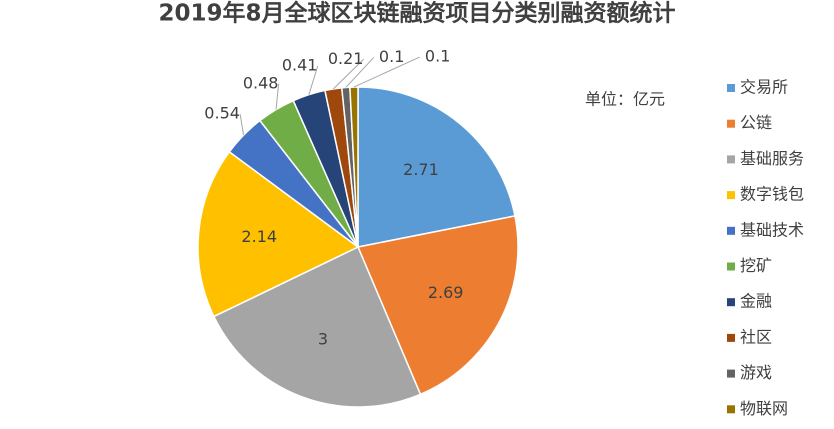  What do you see at coordinates (756, 336) in the screenshot?
I see `legend-label: 社区` at bounding box center [756, 336].